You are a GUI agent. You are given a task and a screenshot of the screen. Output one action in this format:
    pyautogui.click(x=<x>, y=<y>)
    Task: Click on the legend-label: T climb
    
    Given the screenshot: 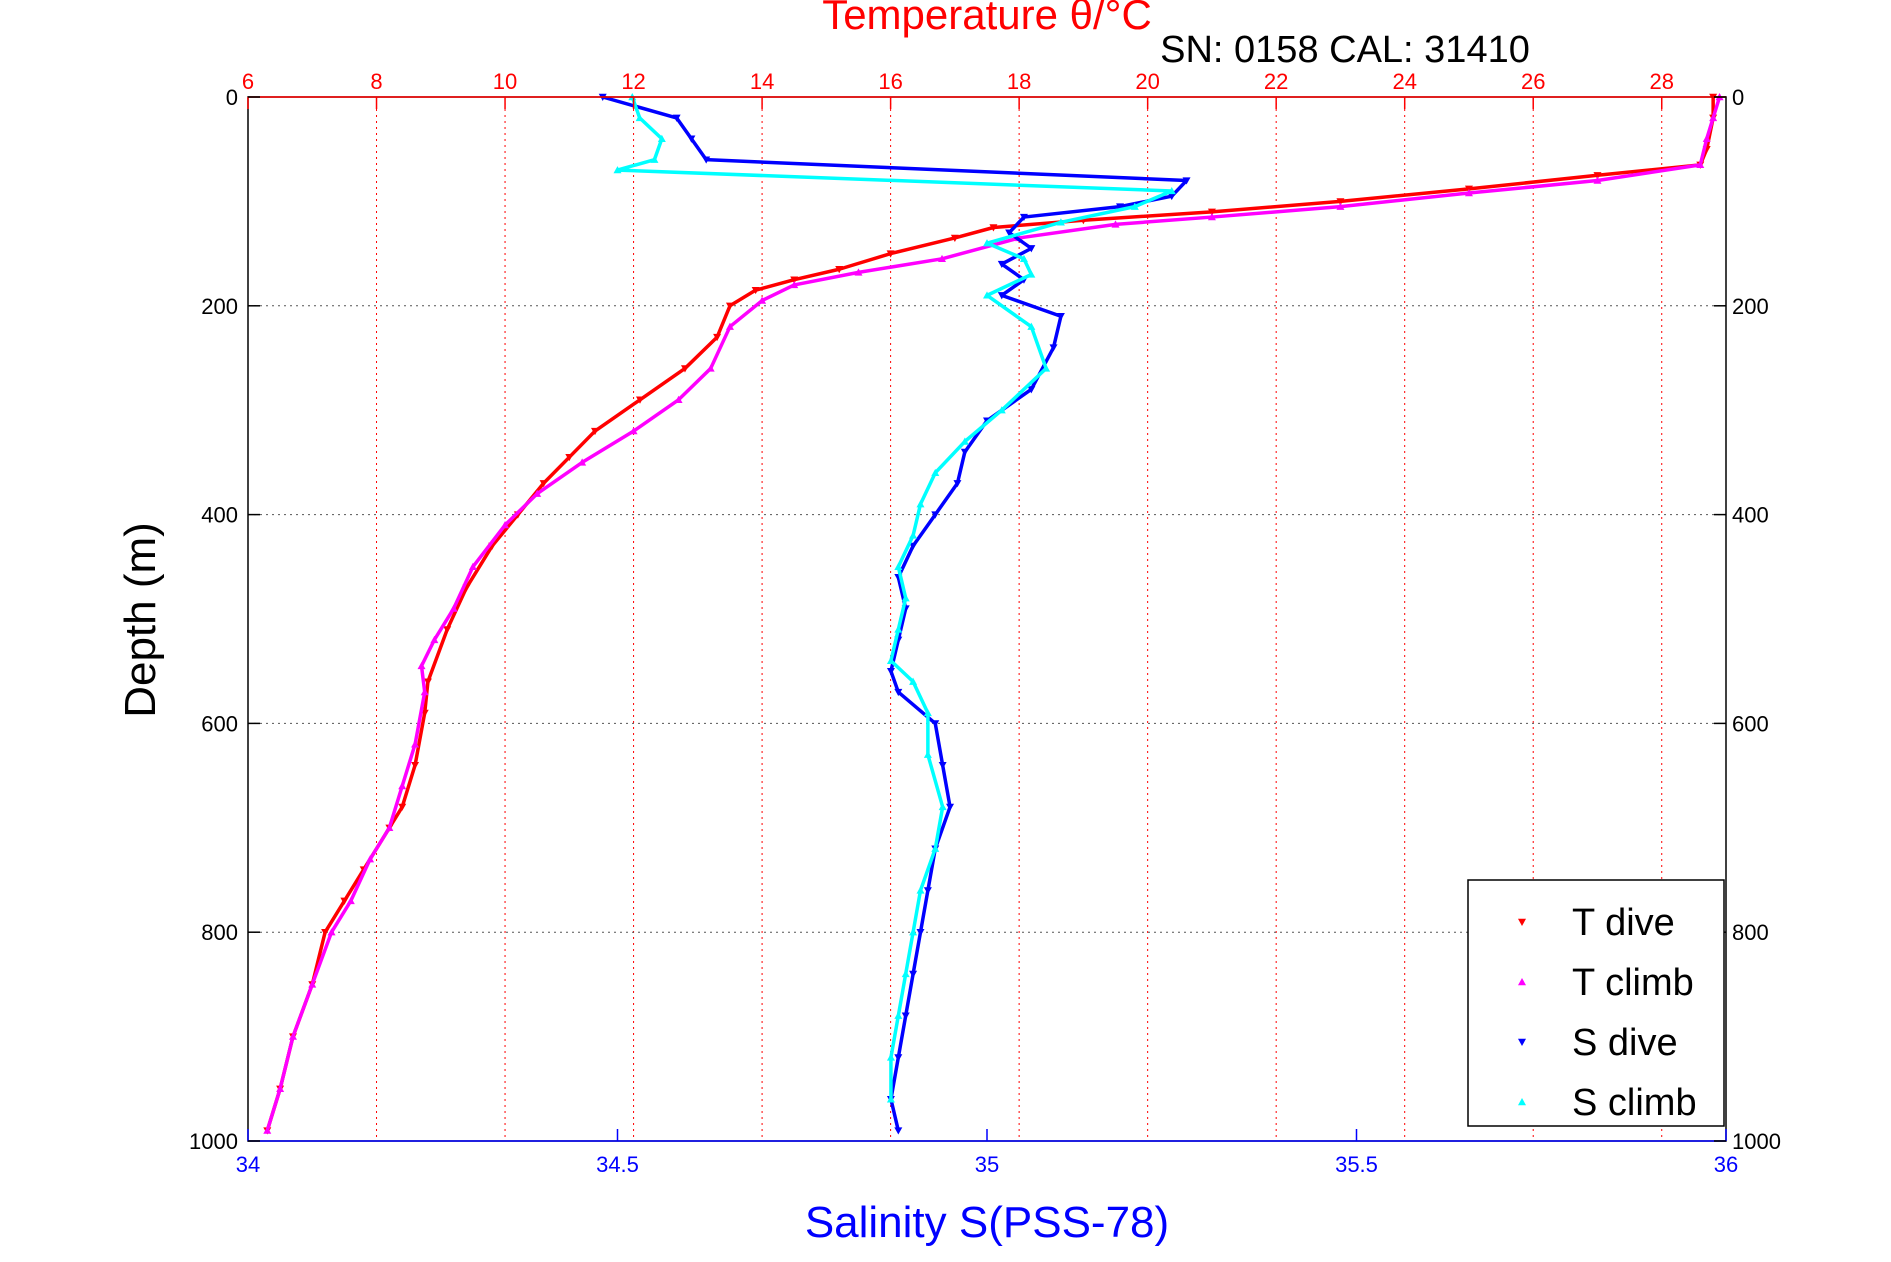 What is the action you would take?
    pyautogui.click(x=1633, y=983)
    